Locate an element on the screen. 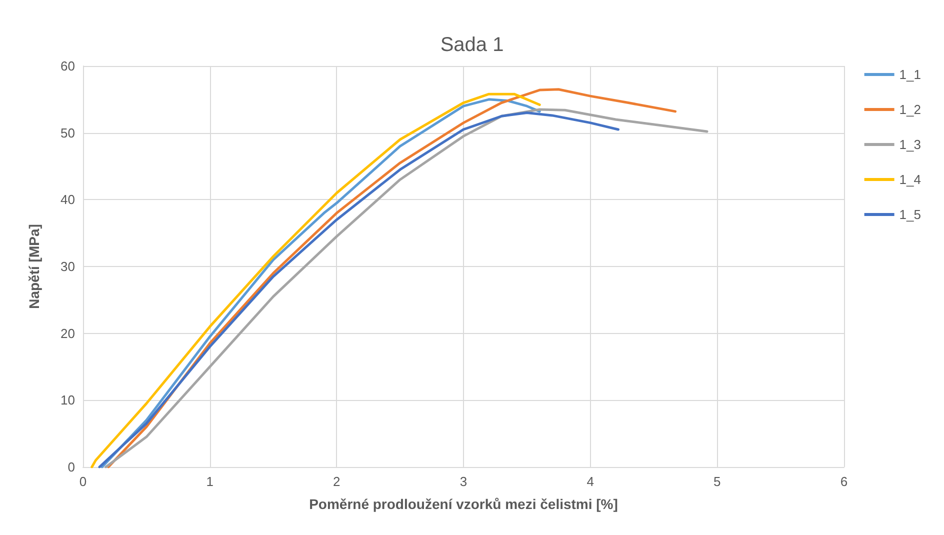  y-tick-label: 0 is located at coordinates (71, 467).